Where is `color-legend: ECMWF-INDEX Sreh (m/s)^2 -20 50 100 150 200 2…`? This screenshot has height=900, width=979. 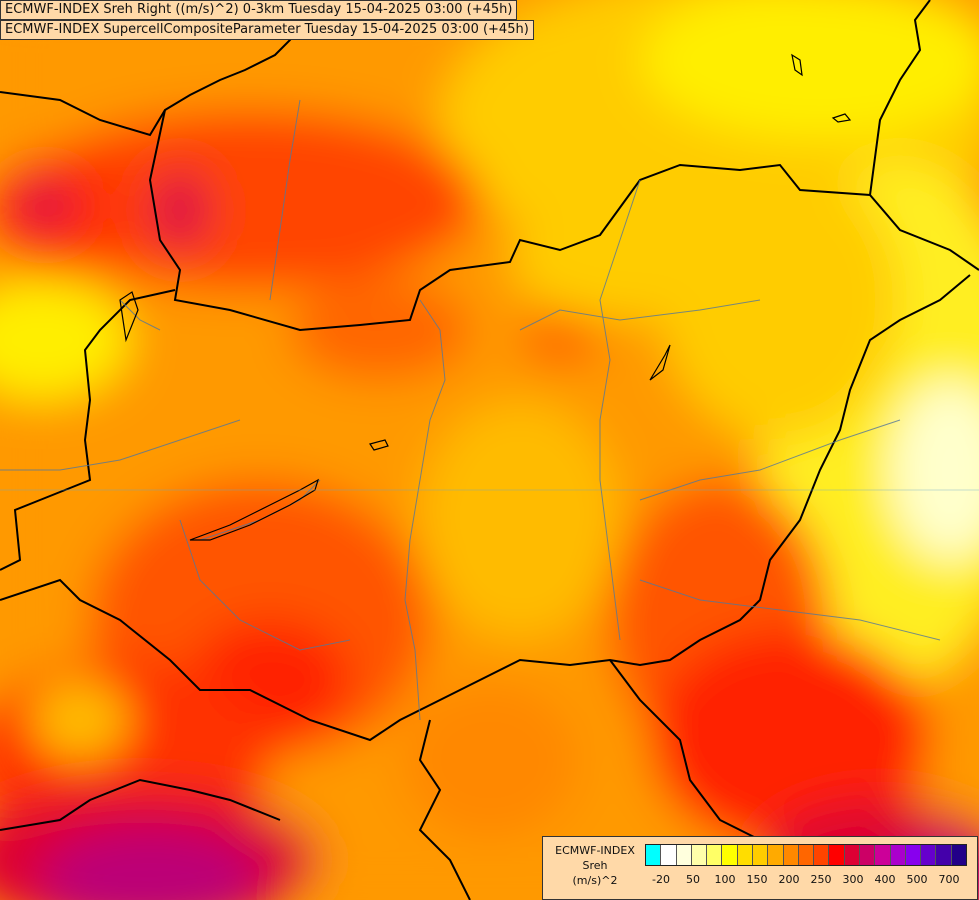
color-legend: ECMWF-INDEX Sreh (m/s)^2 -20 50 100 150 200 2… is located at coordinates (760, 868).